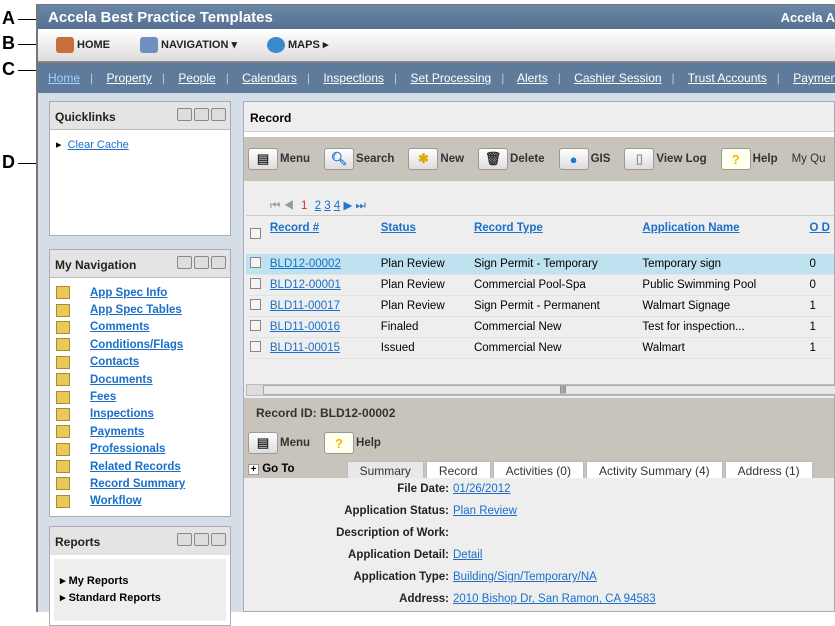 This screenshot has height=626, width=835. Describe the element at coordinates (275, 206) in the screenshot. I see `first-page-icon: ⏮` at that location.